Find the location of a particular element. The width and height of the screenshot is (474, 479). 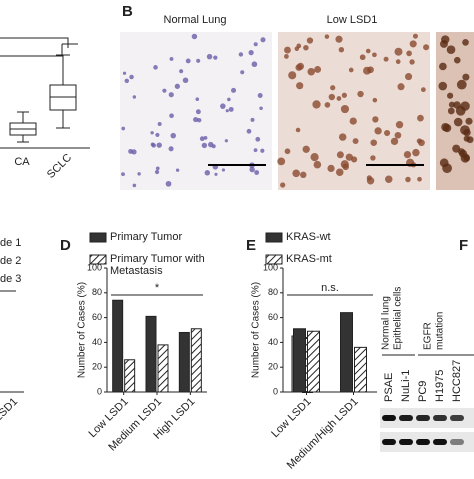

panel-letter: F is located at coordinates (463, 245).